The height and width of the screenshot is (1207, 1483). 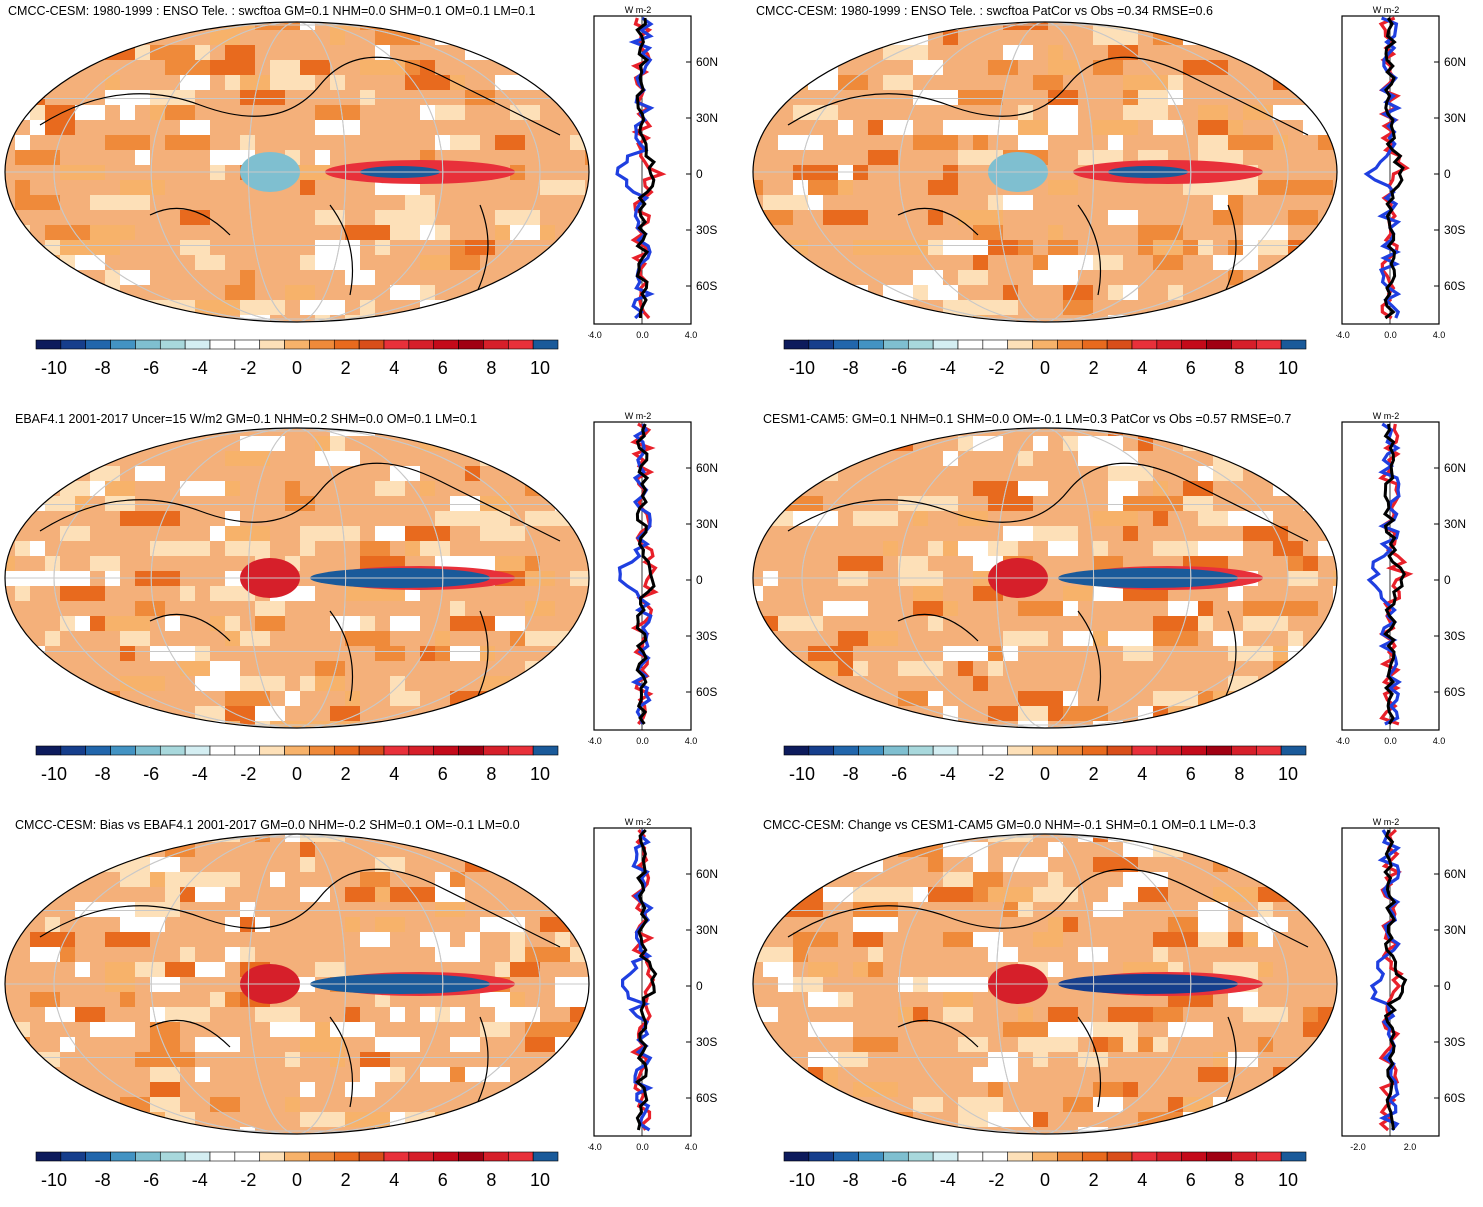 I want to click on colorbar-label: -4, so click(x=948, y=774).